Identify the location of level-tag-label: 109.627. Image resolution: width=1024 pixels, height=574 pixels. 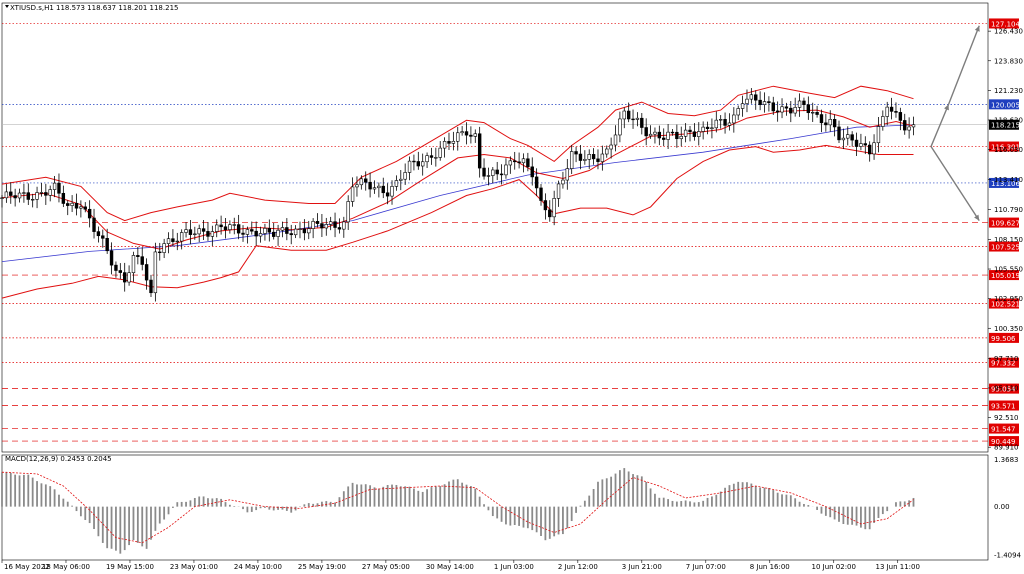
(1005, 224).